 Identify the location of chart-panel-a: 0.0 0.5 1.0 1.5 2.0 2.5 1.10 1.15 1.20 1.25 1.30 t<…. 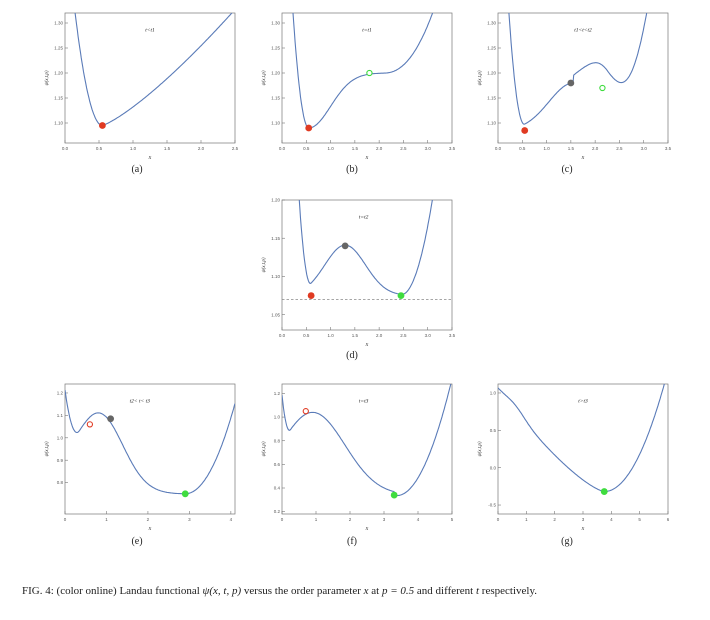
(142, 93).